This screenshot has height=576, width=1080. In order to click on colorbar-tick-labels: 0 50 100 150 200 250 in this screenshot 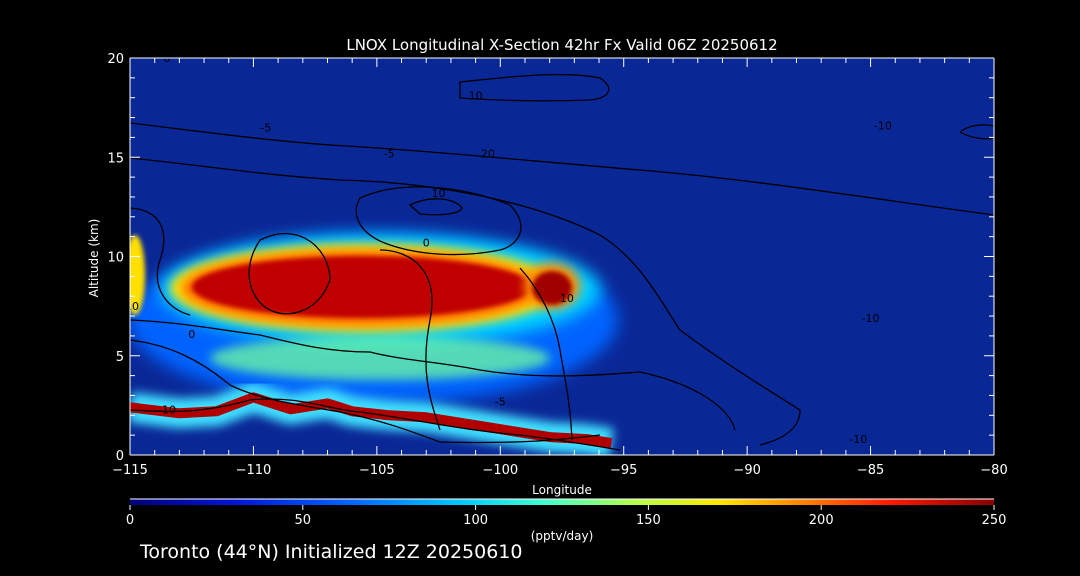, I will do `click(566, 516)`.